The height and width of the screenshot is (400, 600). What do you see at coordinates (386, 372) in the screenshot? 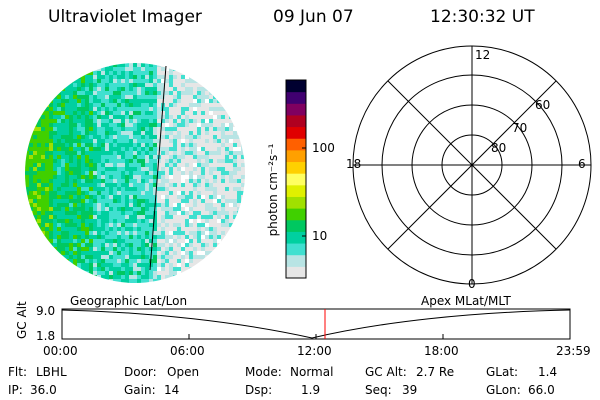
I see `gcalt-label: GC Alt:` at bounding box center [386, 372].